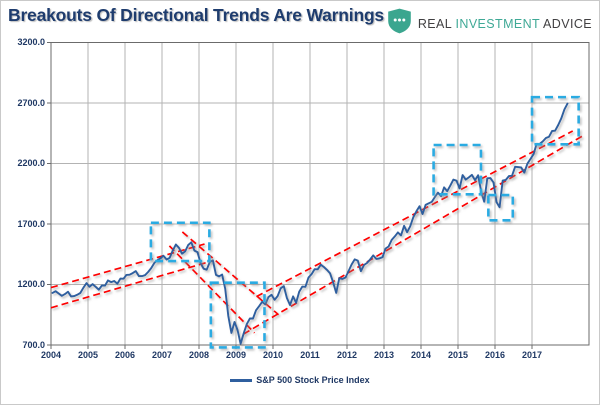 The image size is (600, 405). I want to click on y-axis-tick-label: 3200.0, so click(31, 42).